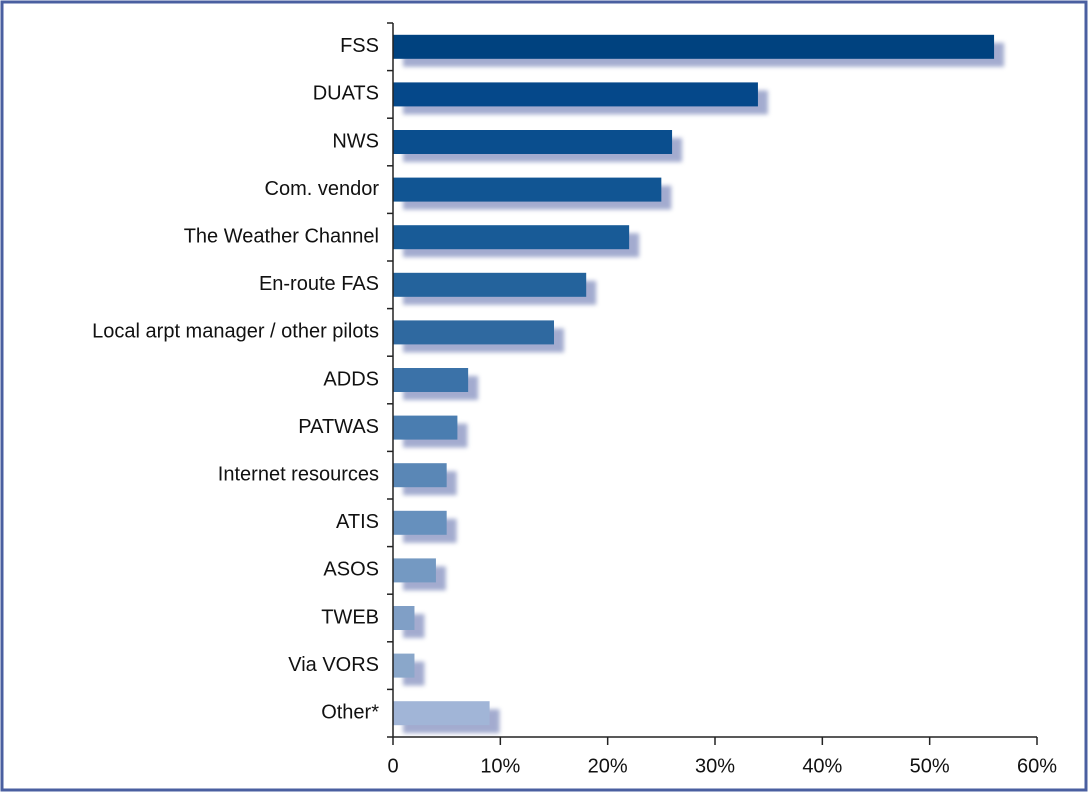 This screenshot has height=792, width=1088. I want to click on y-tick-label: NWS, so click(355, 141).